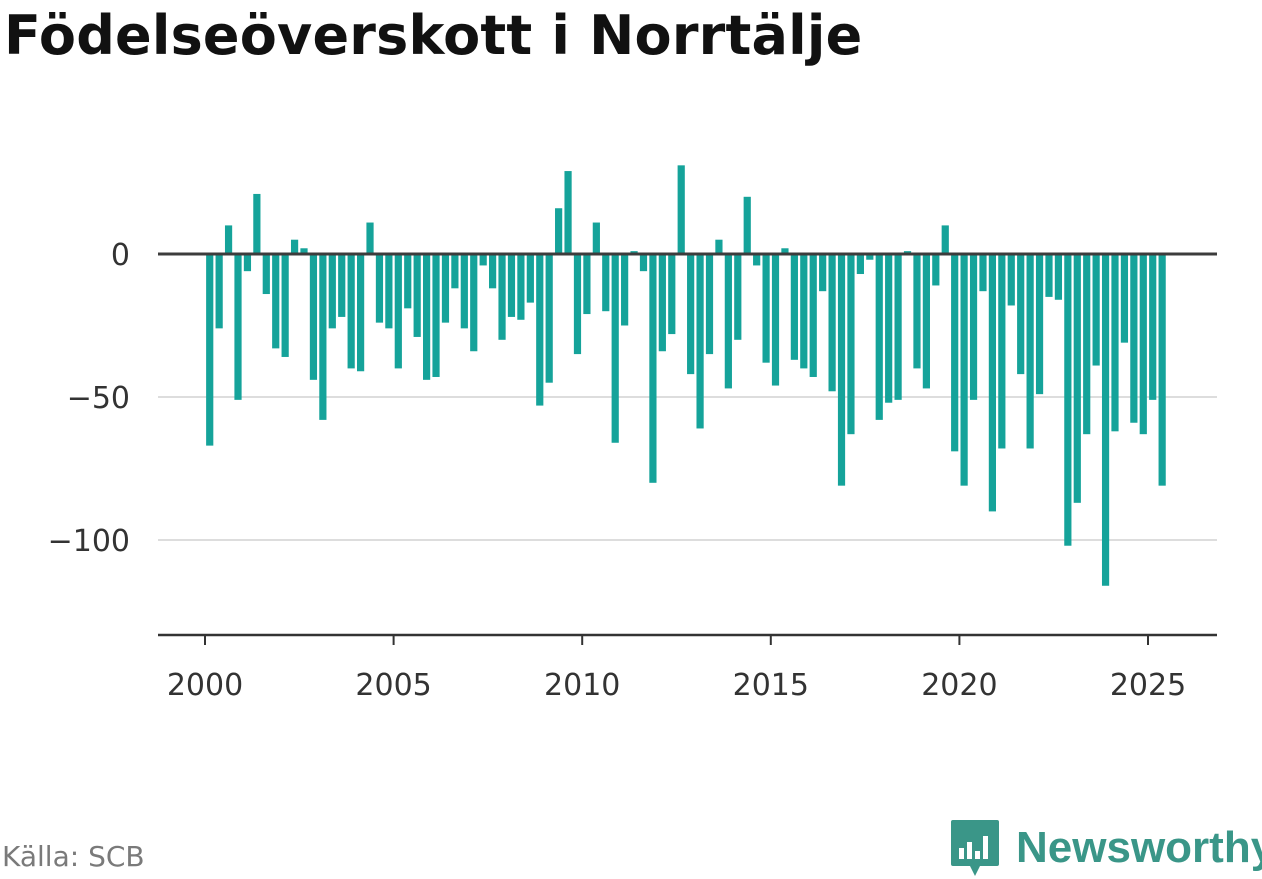 Image resolution: width=1262 pixels, height=879 pixels. What do you see at coordinates (89, 398) in the screenshot?
I see `y-axis-ticks: 0 −50 −100` at bounding box center [89, 398].